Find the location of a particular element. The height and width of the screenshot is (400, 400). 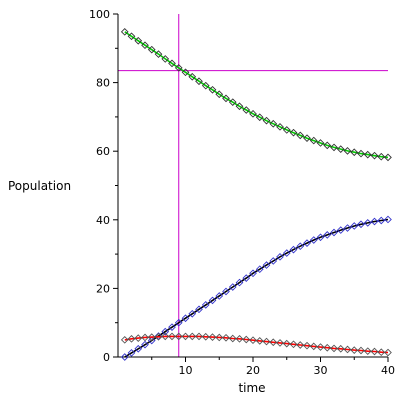

x-tick-label: 40 is located at coordinates (388, 370).